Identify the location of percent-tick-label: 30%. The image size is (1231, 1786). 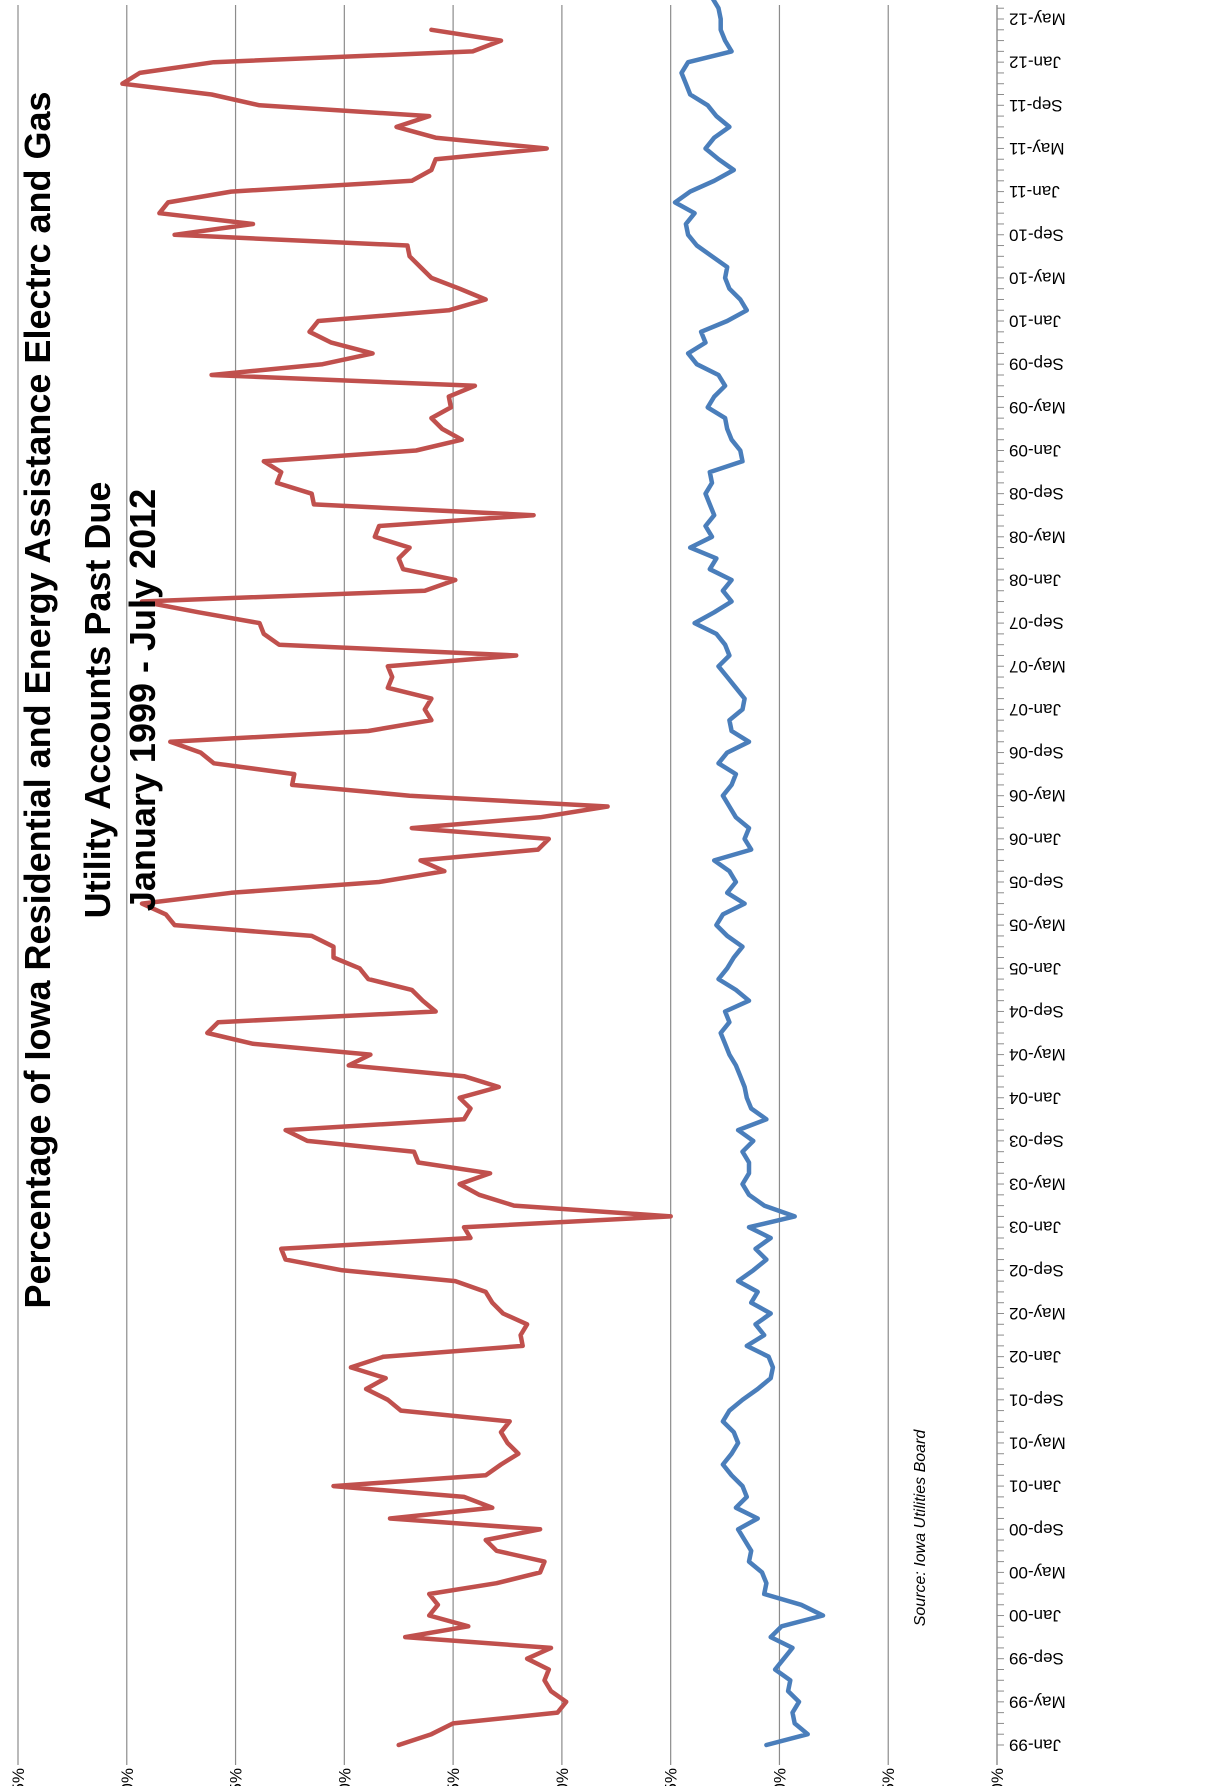
(344, 1777).